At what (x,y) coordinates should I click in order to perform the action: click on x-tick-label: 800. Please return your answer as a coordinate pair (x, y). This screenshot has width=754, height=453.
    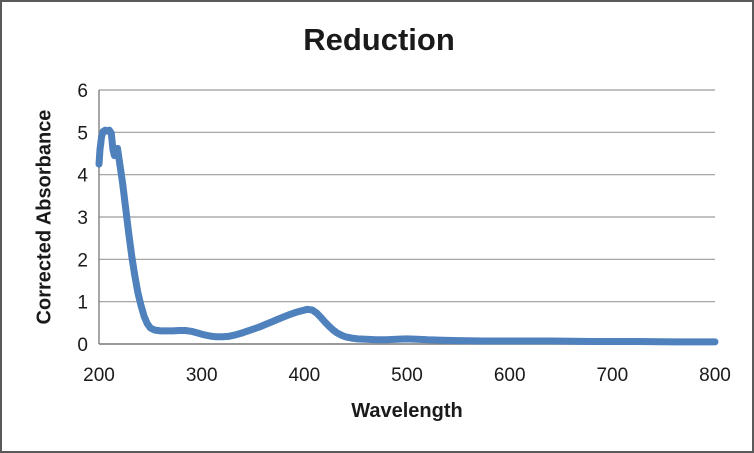
    Looking at the image, I should click on (715, 375).